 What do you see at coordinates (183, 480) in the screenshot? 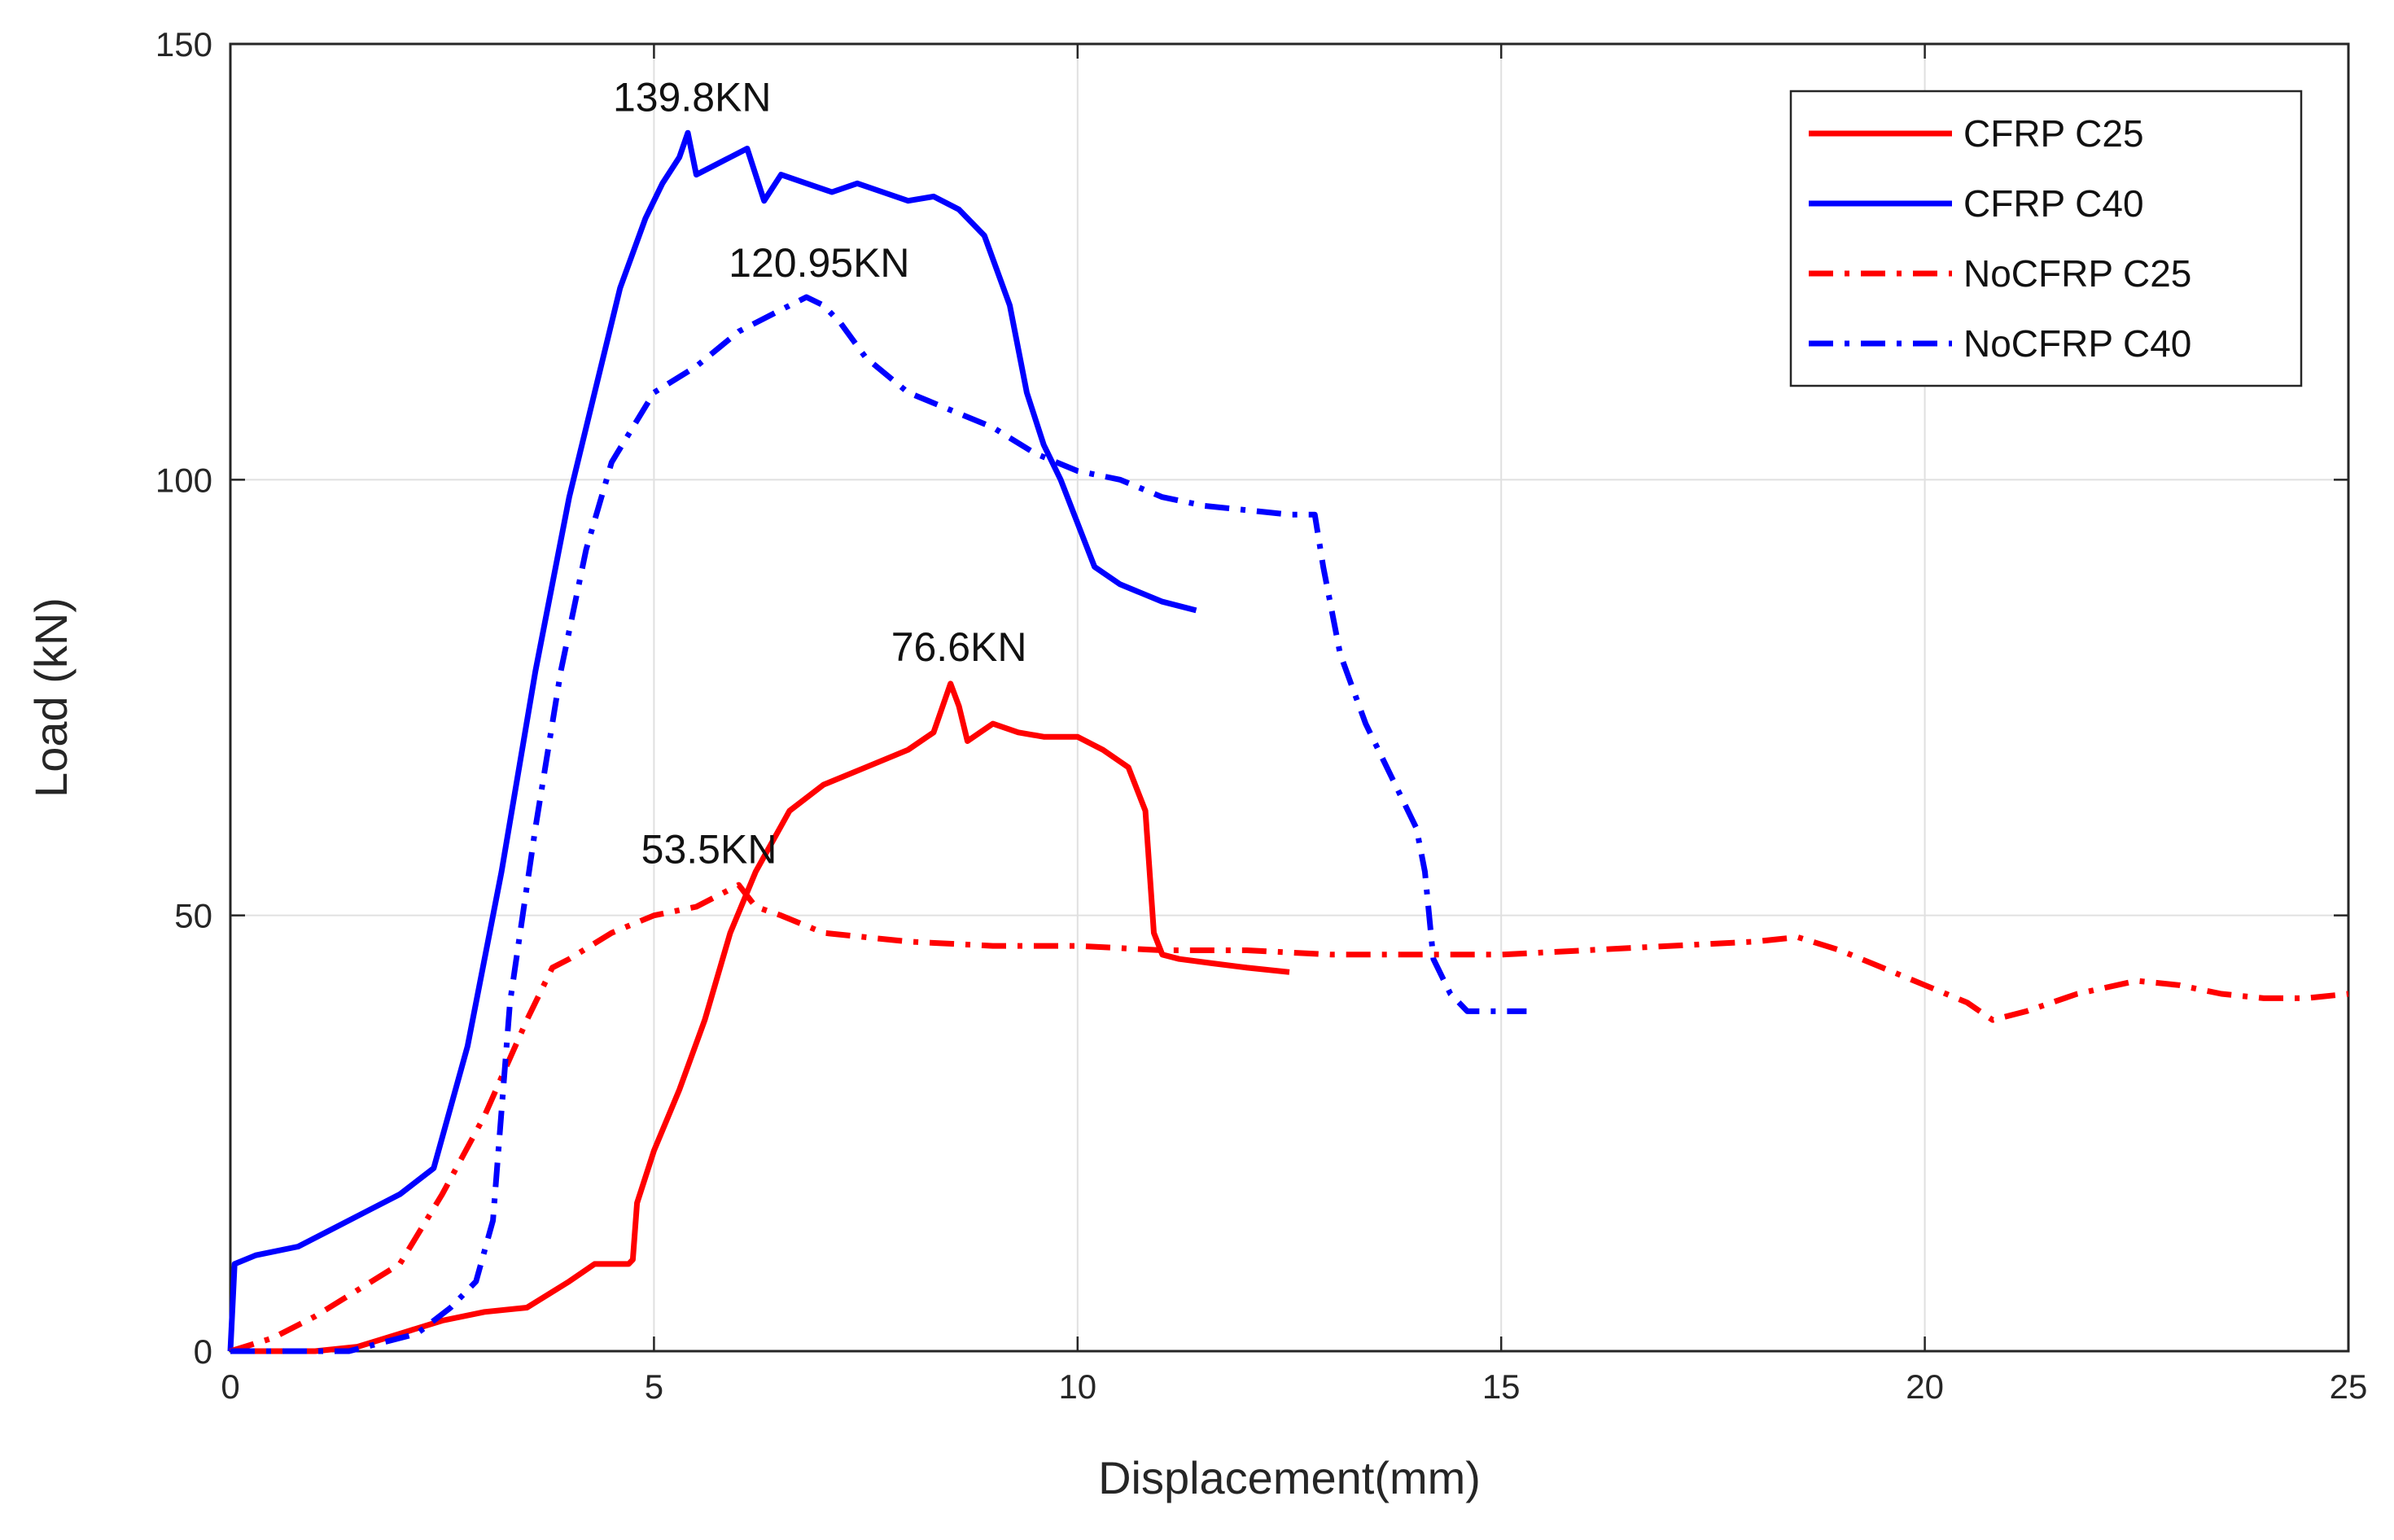
I see `y-tick-label: 100` at bounding box center [183, 480].